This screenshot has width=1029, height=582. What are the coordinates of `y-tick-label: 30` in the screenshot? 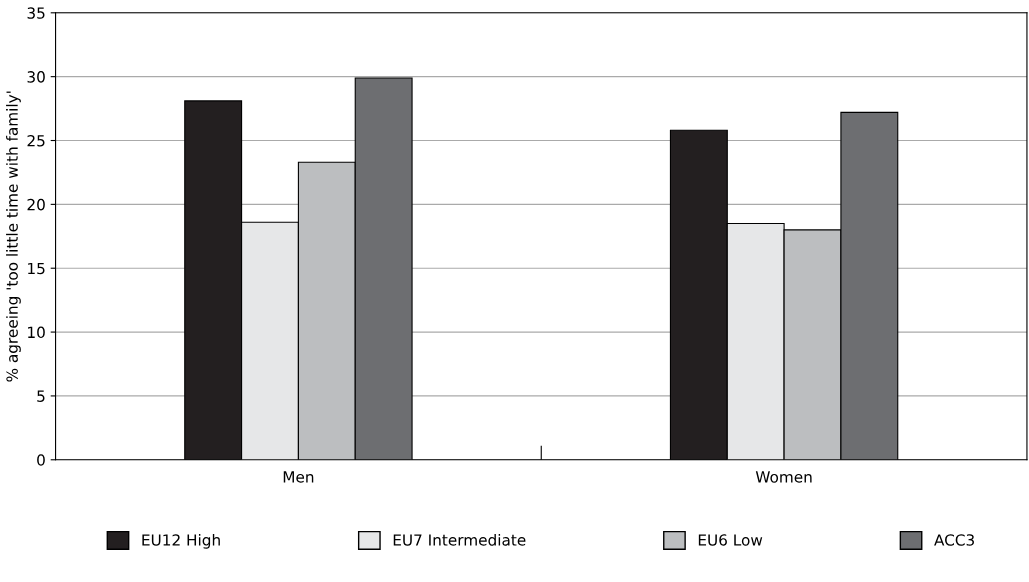 It's located at (36, 77).